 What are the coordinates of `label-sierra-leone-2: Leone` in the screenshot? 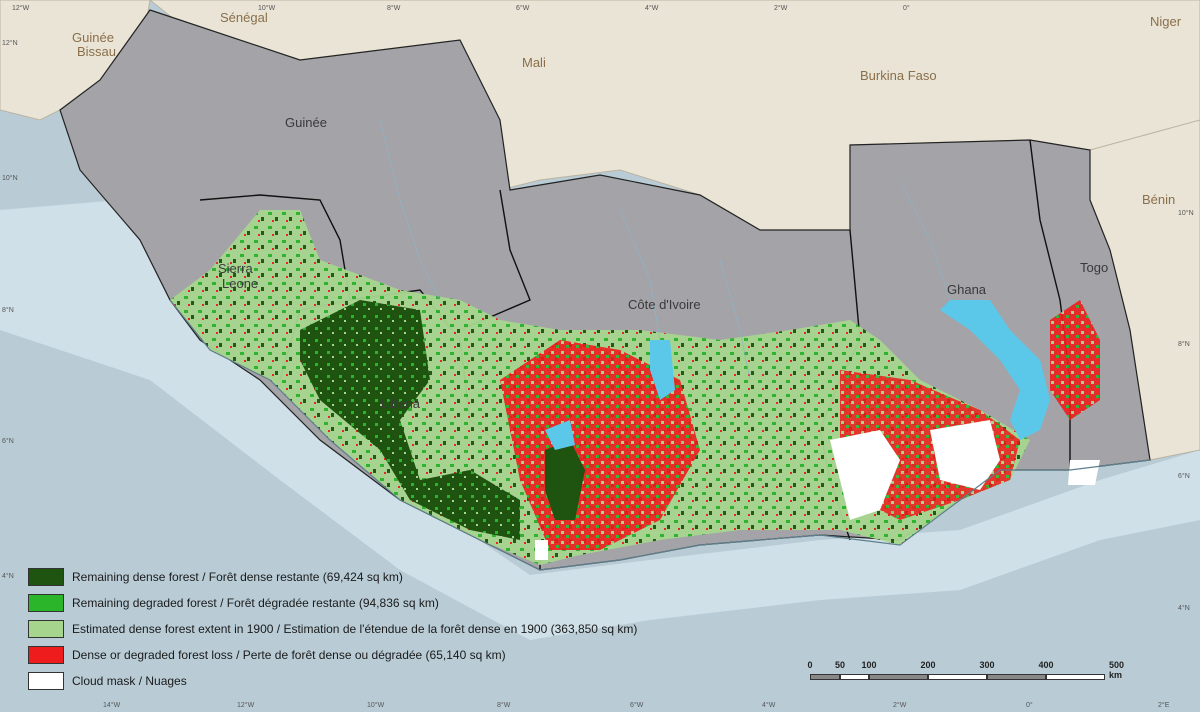 It's located at (240, 283).